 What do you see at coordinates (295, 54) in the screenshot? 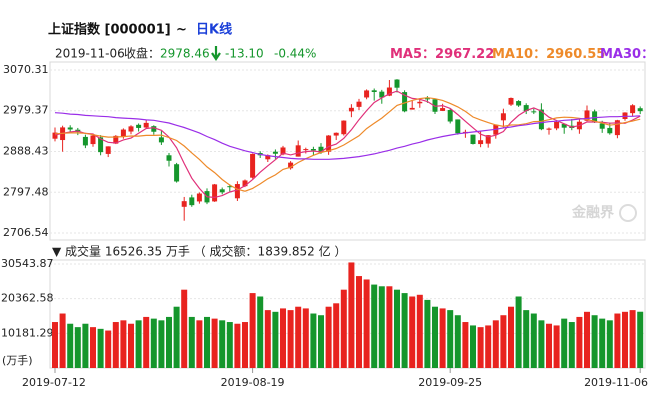
I see `change-pct: -0.44%` at bounding box center [295, 54].